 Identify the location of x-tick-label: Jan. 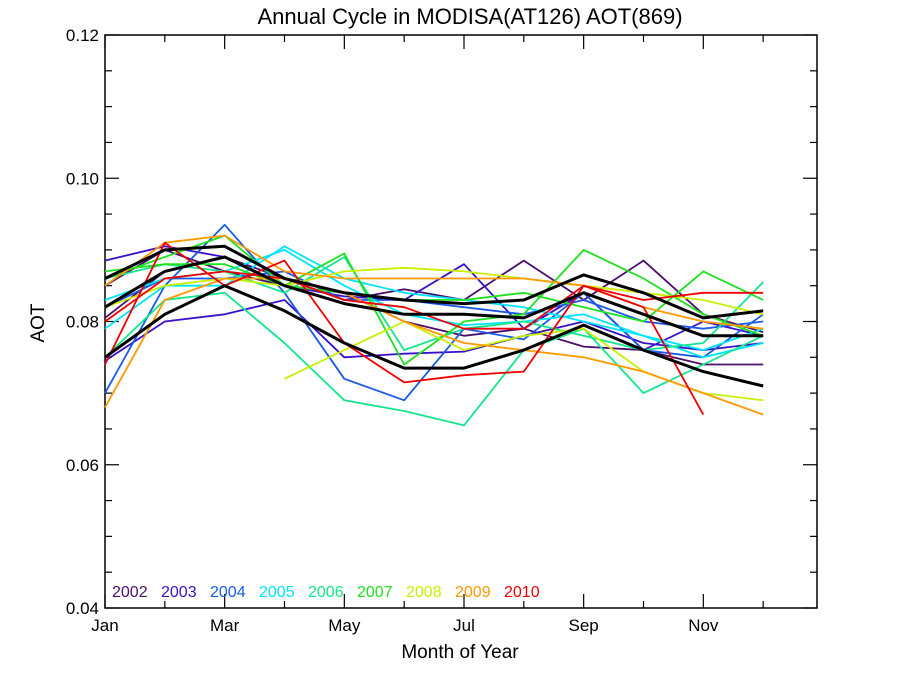
(104, 625).